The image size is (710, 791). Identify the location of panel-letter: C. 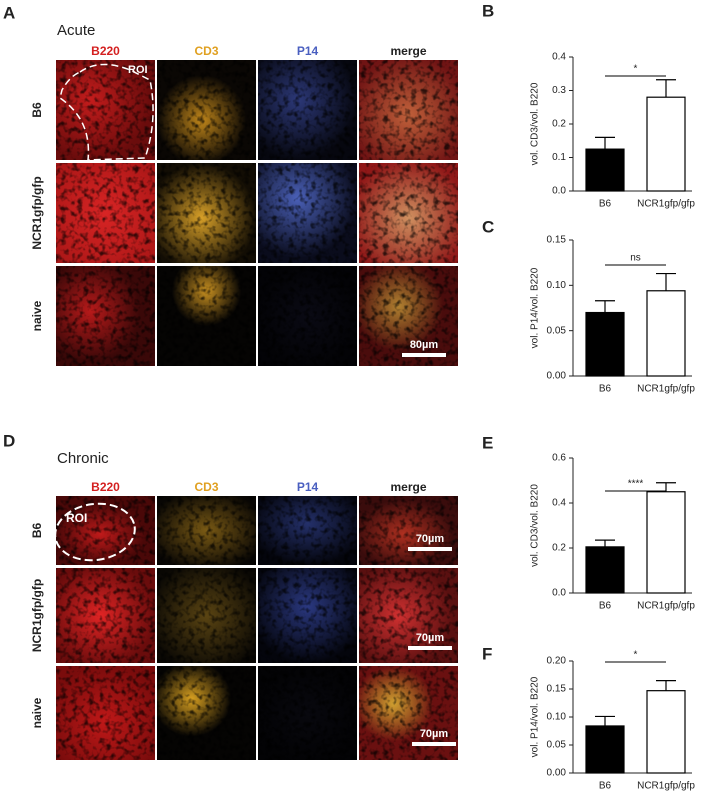
(488, 226).